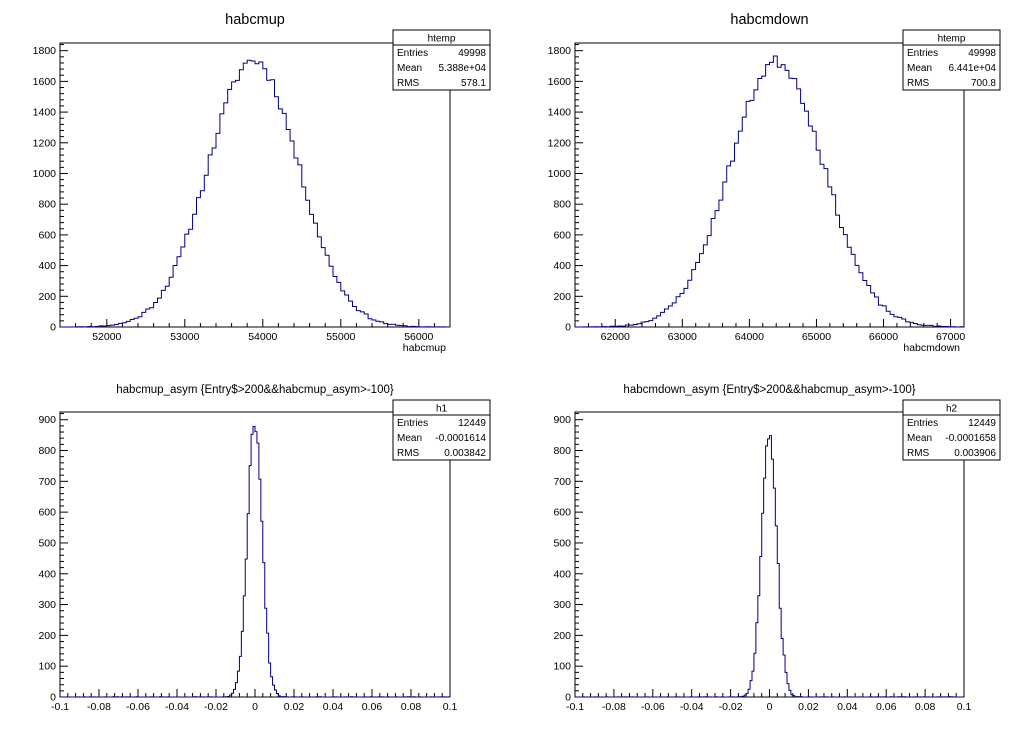 The width and height of the screenshot is (1020, 740). I want to click on y-tick-label: 1800, so click(45, 51).